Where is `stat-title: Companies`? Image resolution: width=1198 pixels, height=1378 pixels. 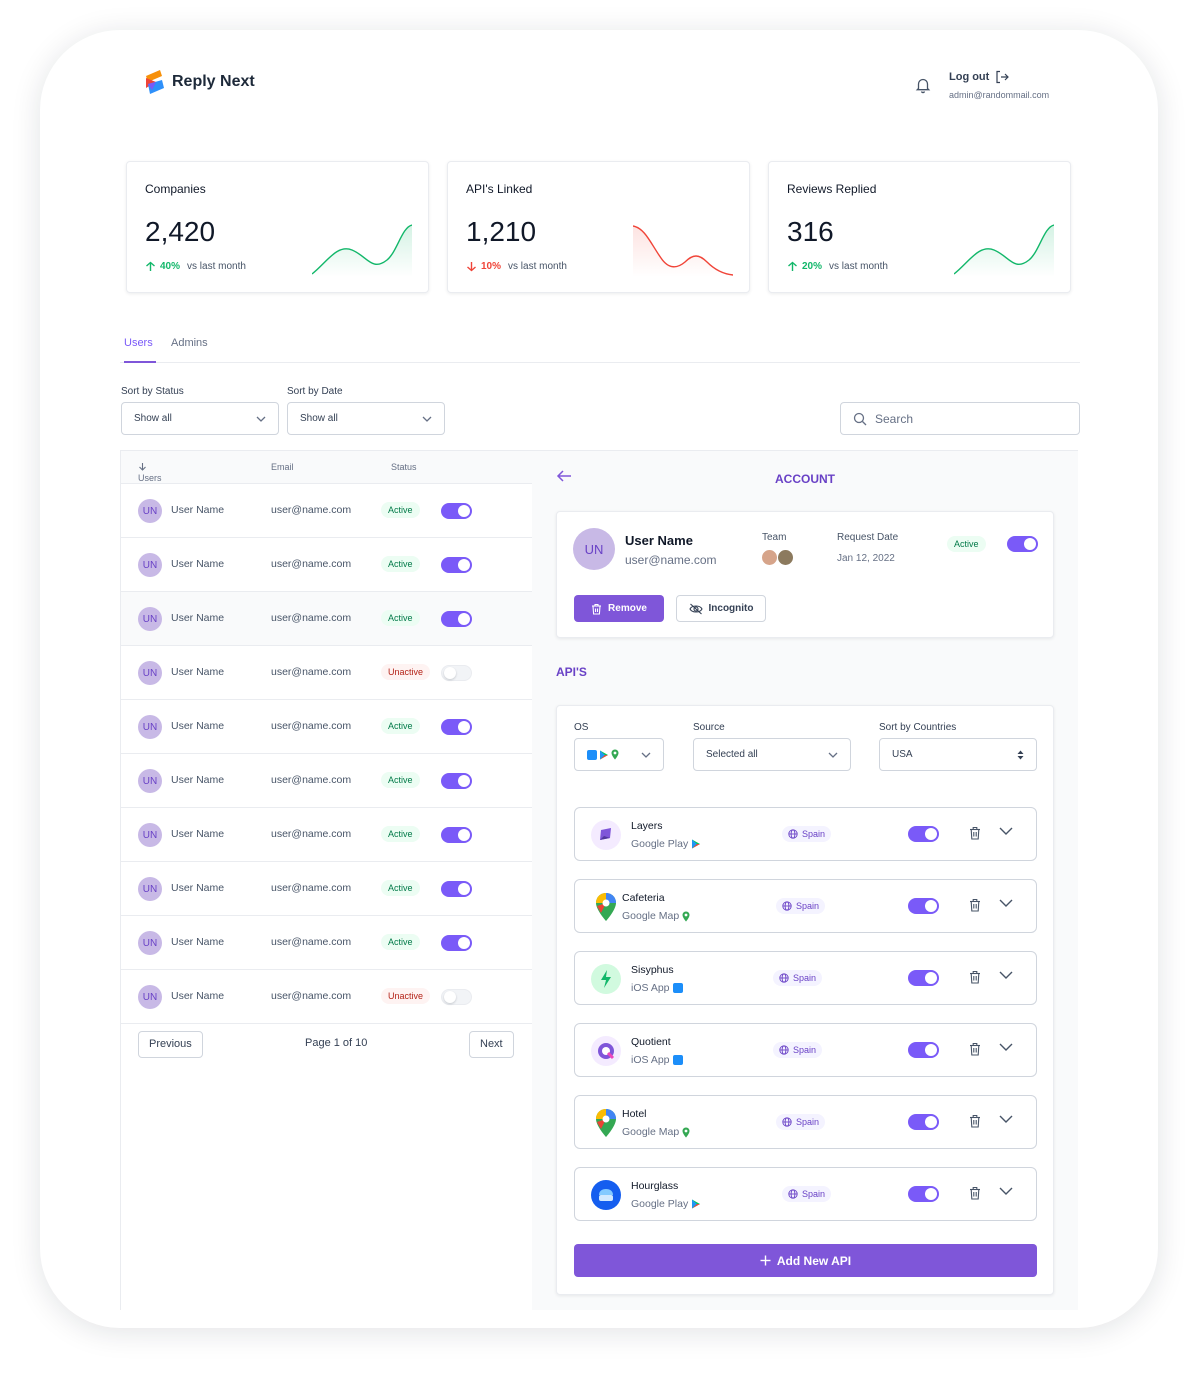
stat-title: Companies is located at coordinates (175, 189).